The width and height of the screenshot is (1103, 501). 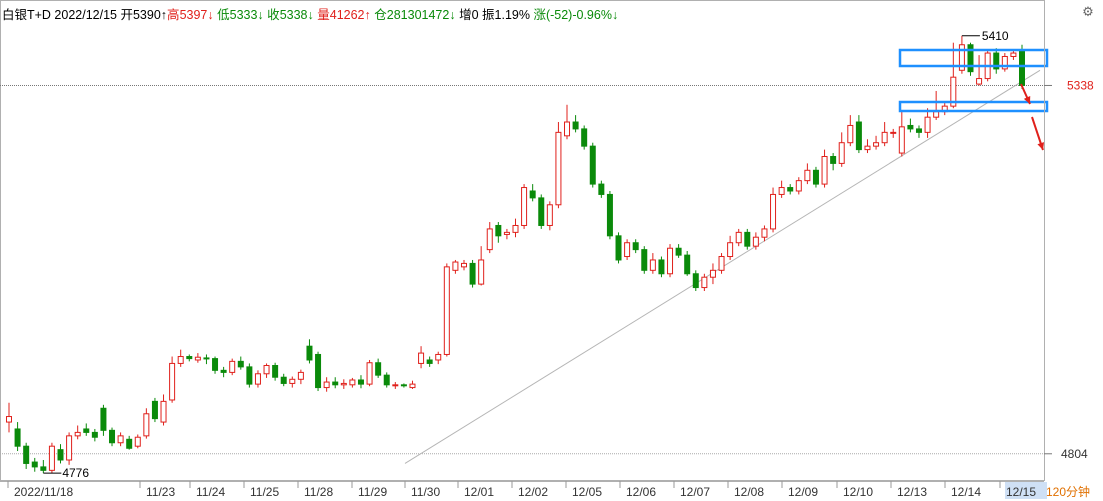 I want to click on down-arrow-2-head, so click(x=1041, y=146).